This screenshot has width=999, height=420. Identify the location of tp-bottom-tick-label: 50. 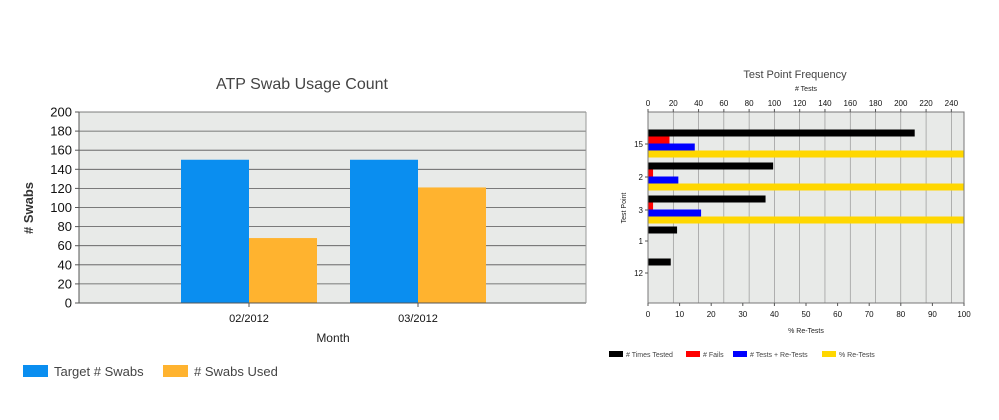
(806, 314).